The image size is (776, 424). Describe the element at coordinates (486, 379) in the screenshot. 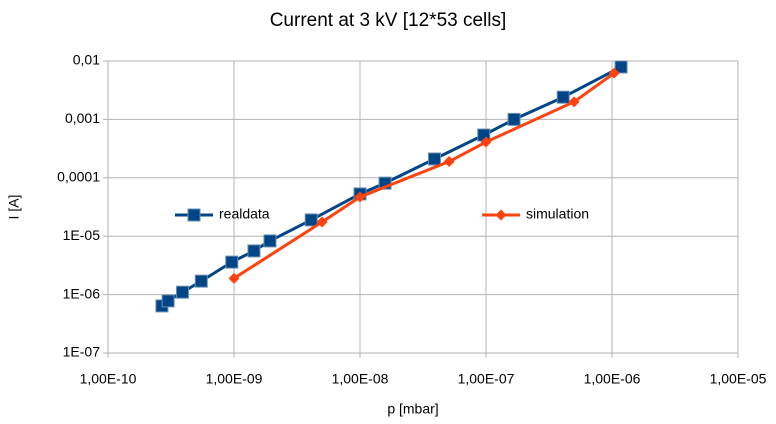

I see `x-tick-label: 1,00E-07` at that location.